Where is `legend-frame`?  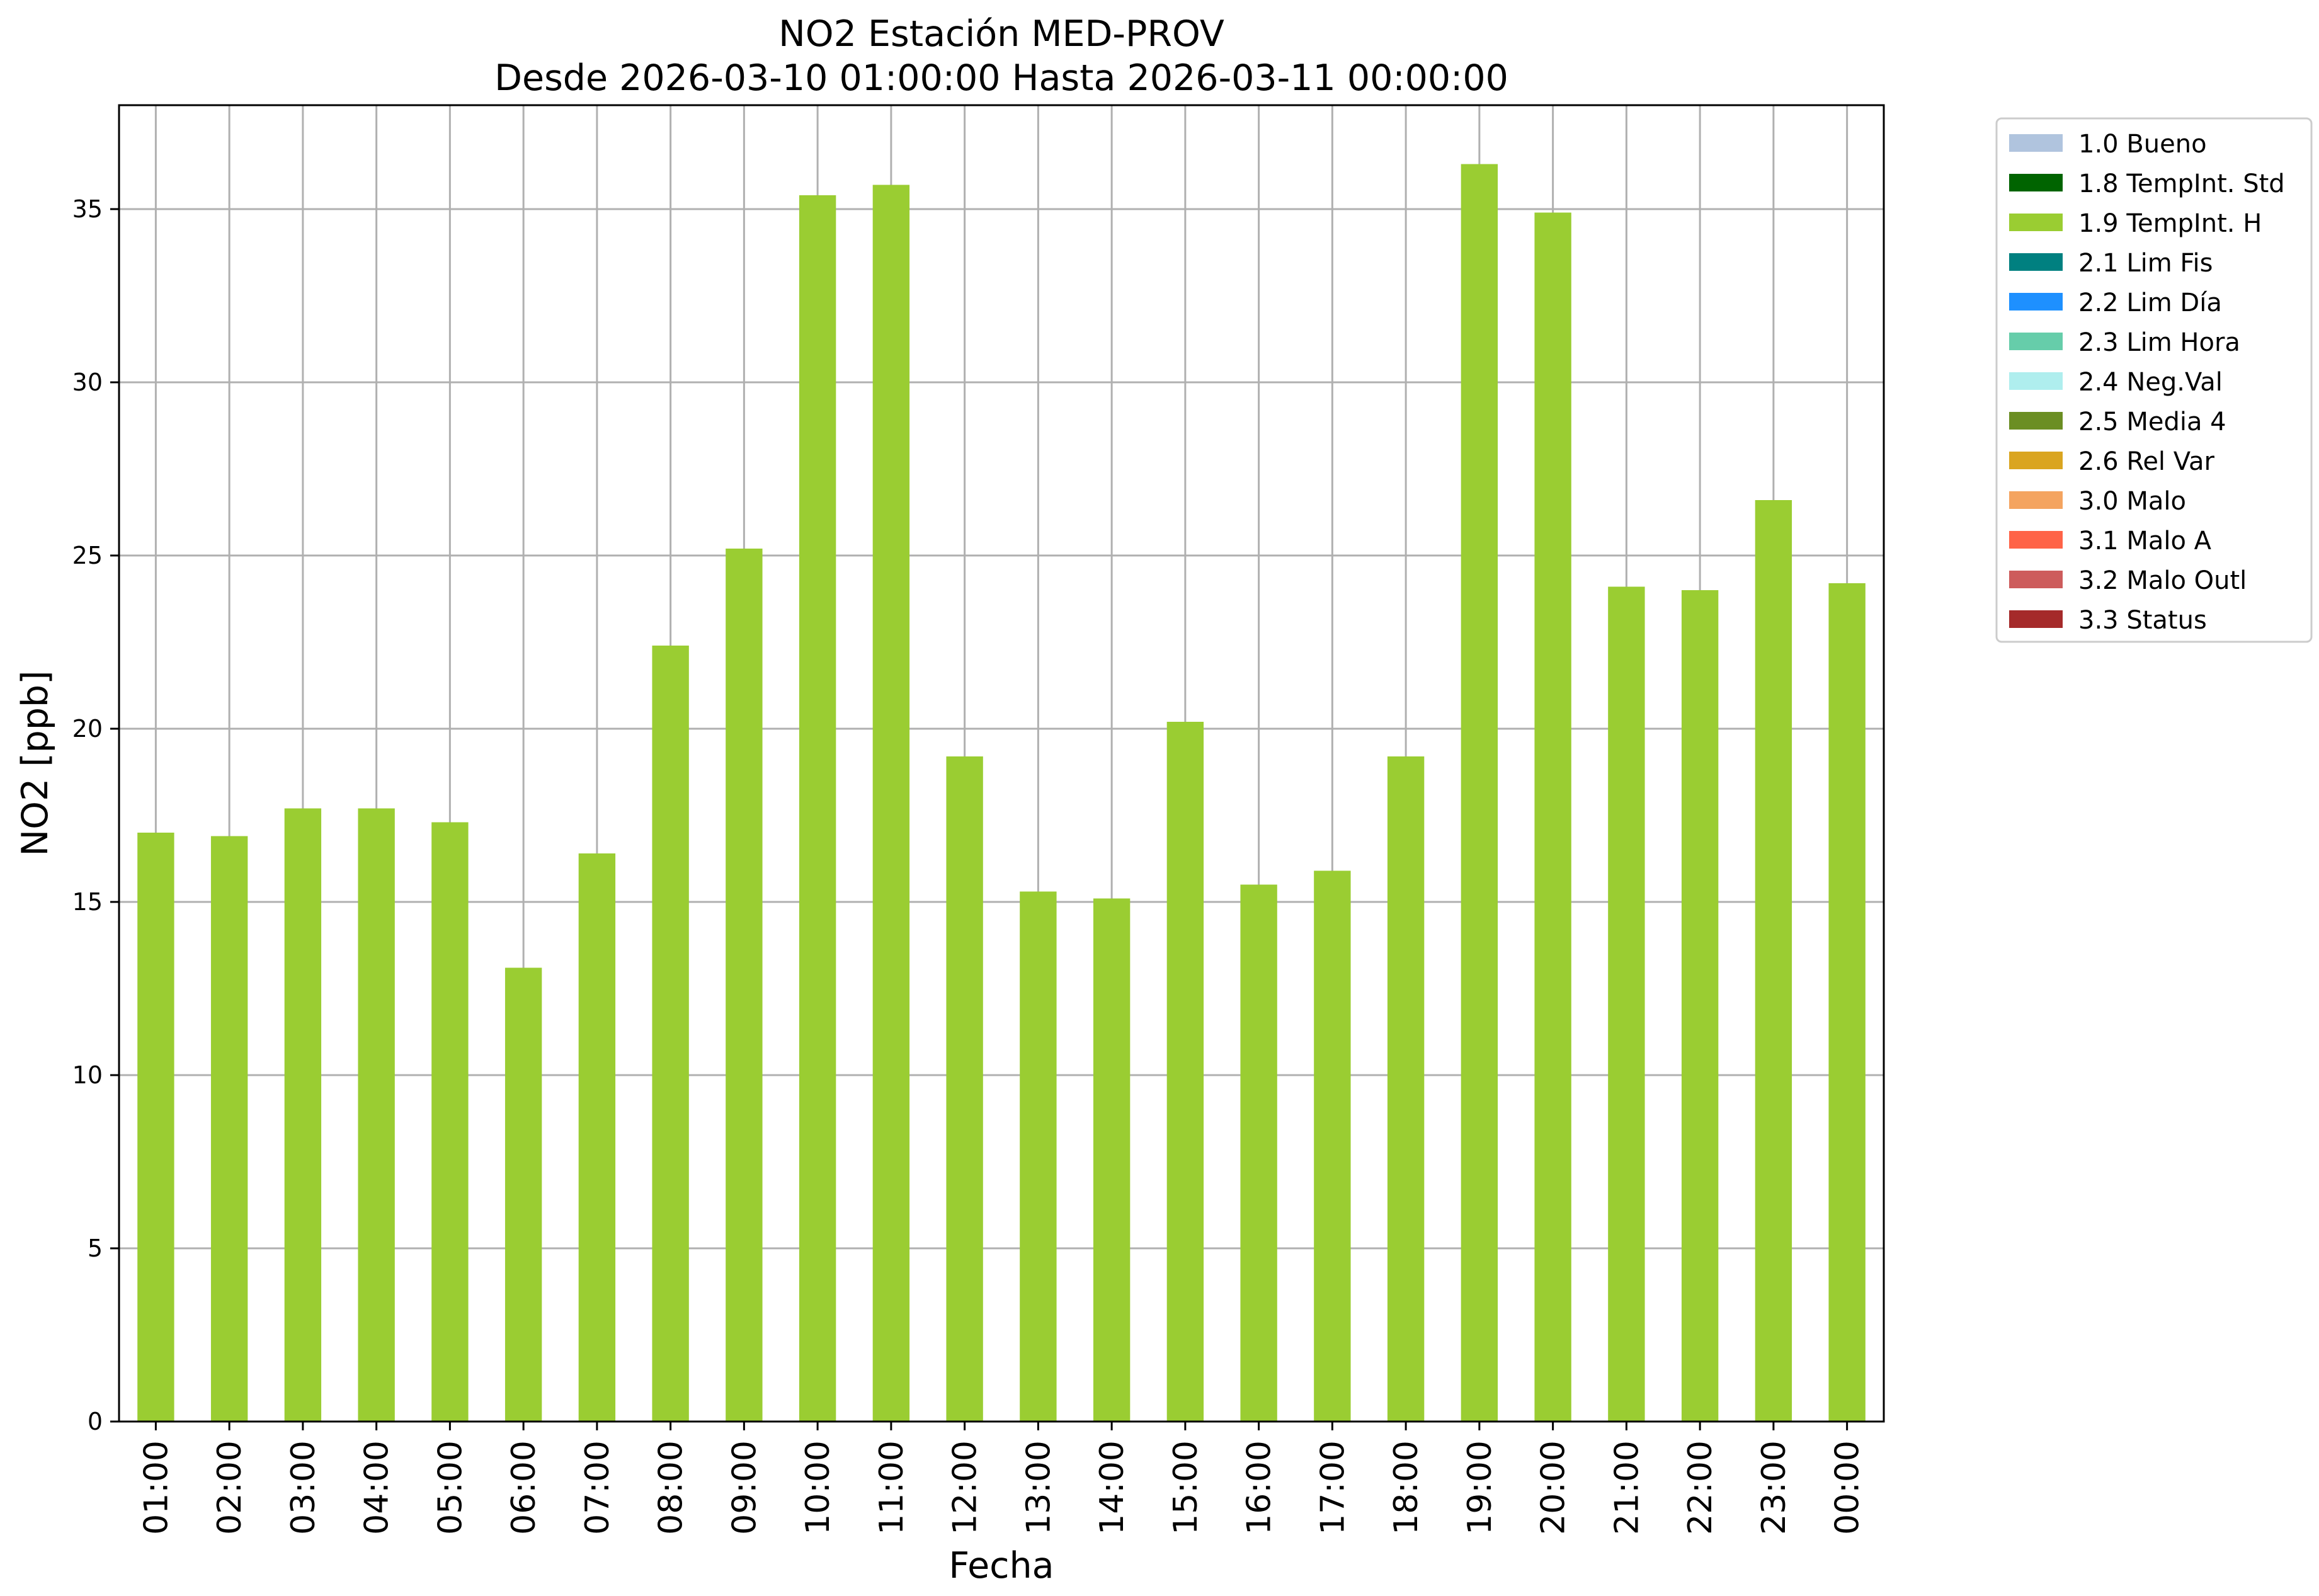
legend-frame is located at coordinates (2154, 380).